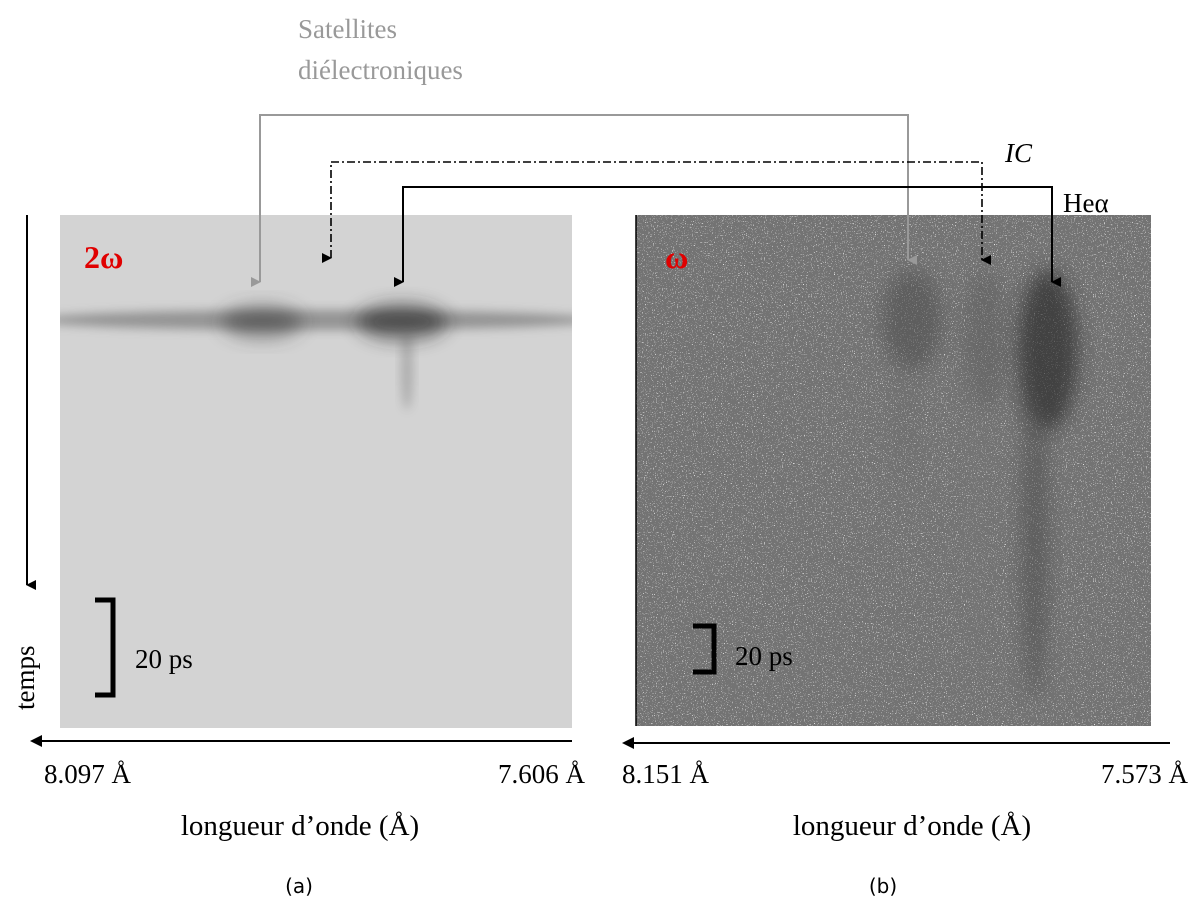  Describe the element at coordinates (25, 678) in the screenshot. I see `time-axis-label: temps` at that location.